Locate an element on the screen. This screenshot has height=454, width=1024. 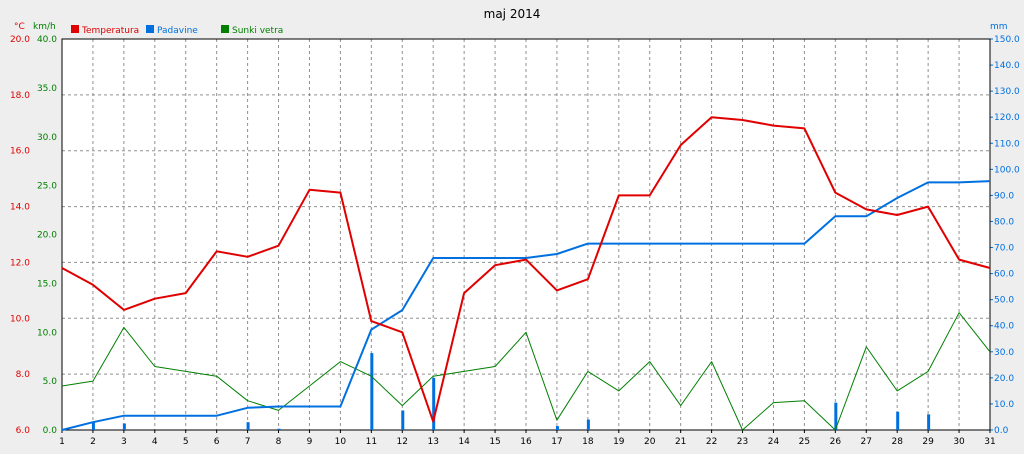
y-tick-label-temperature: 8.0 is located at coordinates (23, 375).